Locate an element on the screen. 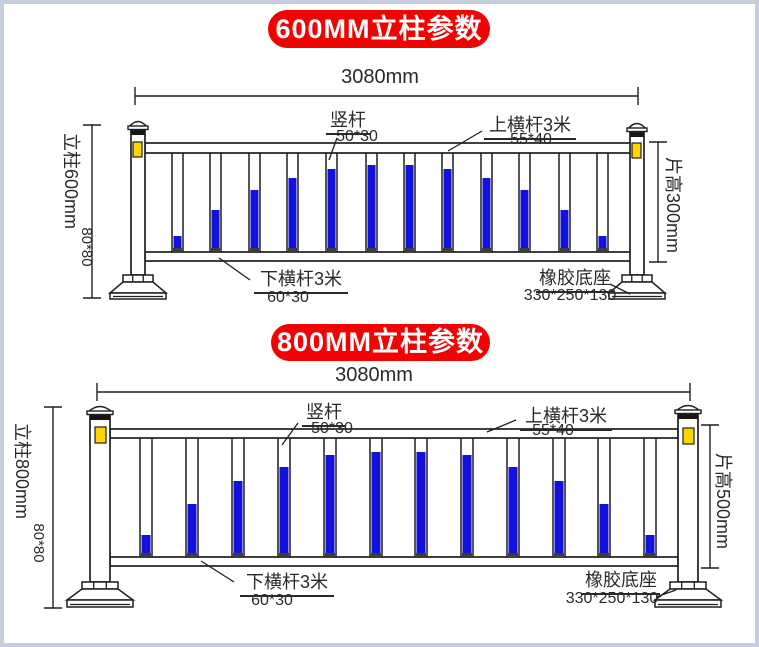 The image size is (759, 647). panel-height-dimension: 片高500mm is located at coordinates (723, 501).